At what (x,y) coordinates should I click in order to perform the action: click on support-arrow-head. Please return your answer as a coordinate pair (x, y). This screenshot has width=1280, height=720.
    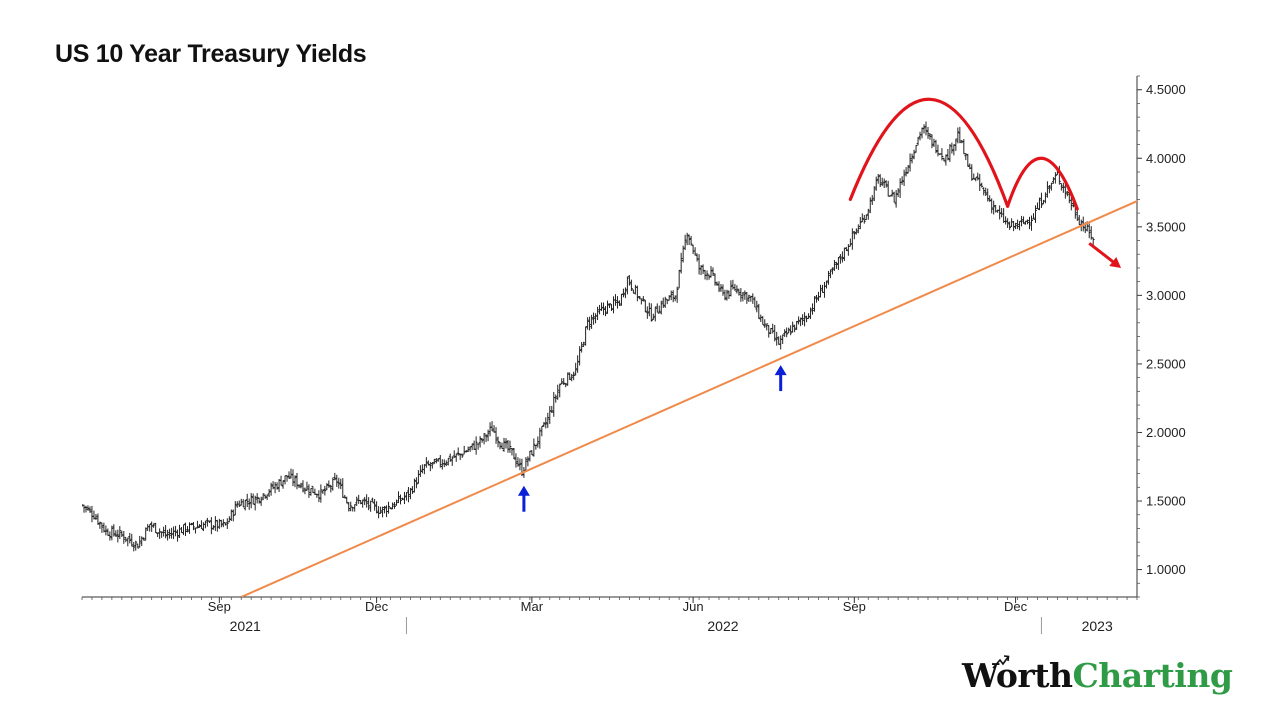
    Looking at the image, I should click on (780, 370).